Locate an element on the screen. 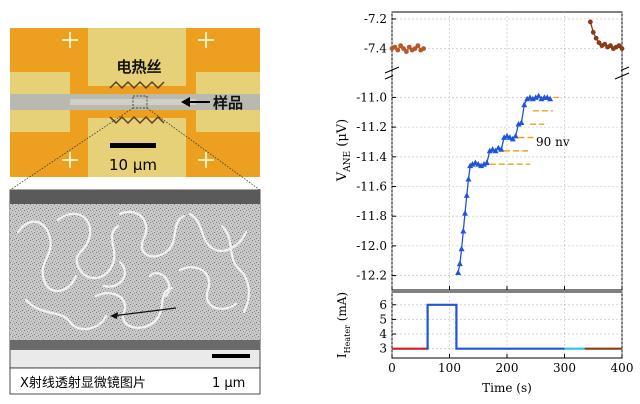 The height and width of the screenshot is (404, 640). scale-bar-a is located at coordinates (133, 145).